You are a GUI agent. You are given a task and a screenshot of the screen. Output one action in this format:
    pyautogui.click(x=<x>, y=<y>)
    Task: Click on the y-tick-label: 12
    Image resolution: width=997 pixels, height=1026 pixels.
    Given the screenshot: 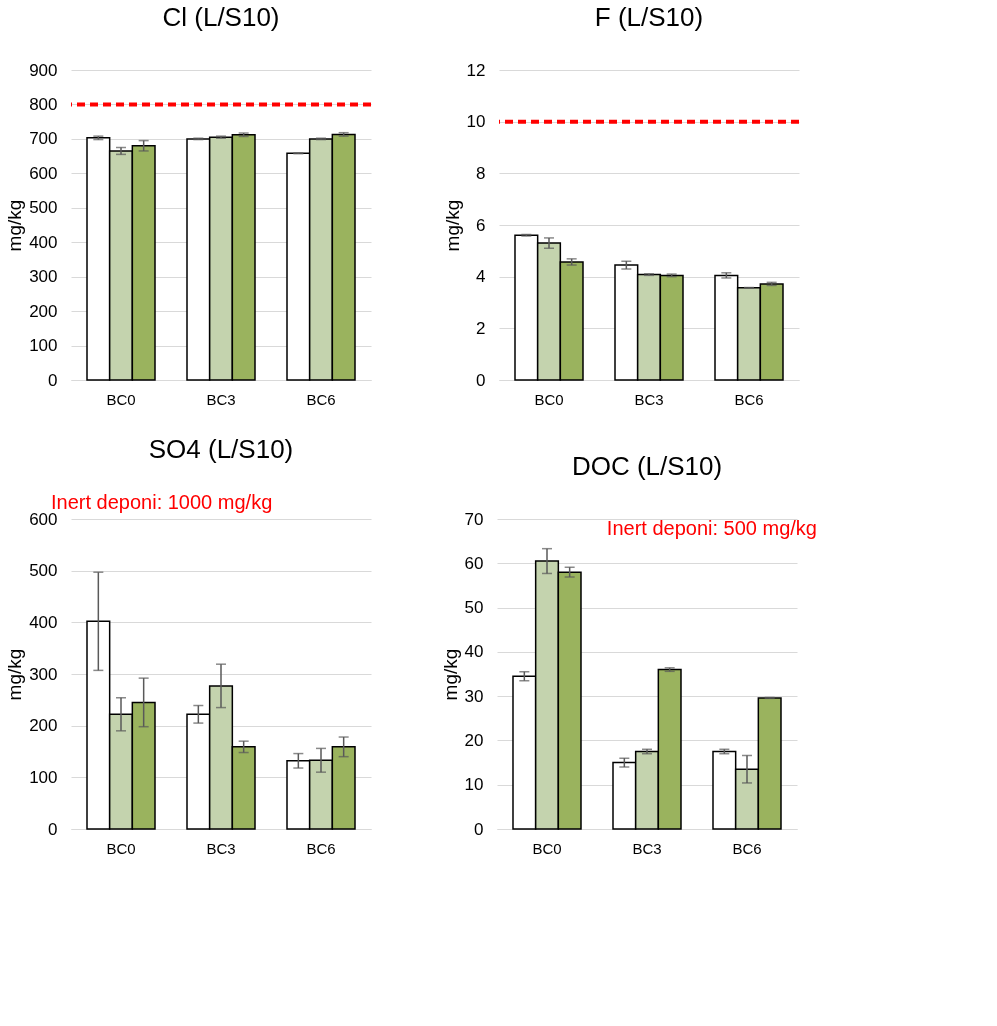 What is the action you would take?
    pyautogui.click(x=476, y=70)
    